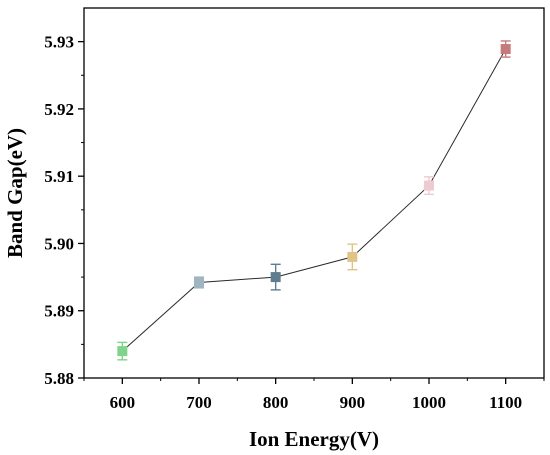  Describe the element at coordinates (429, 402) in the screenshot. I see `x-tick-label: 1000` at that location.